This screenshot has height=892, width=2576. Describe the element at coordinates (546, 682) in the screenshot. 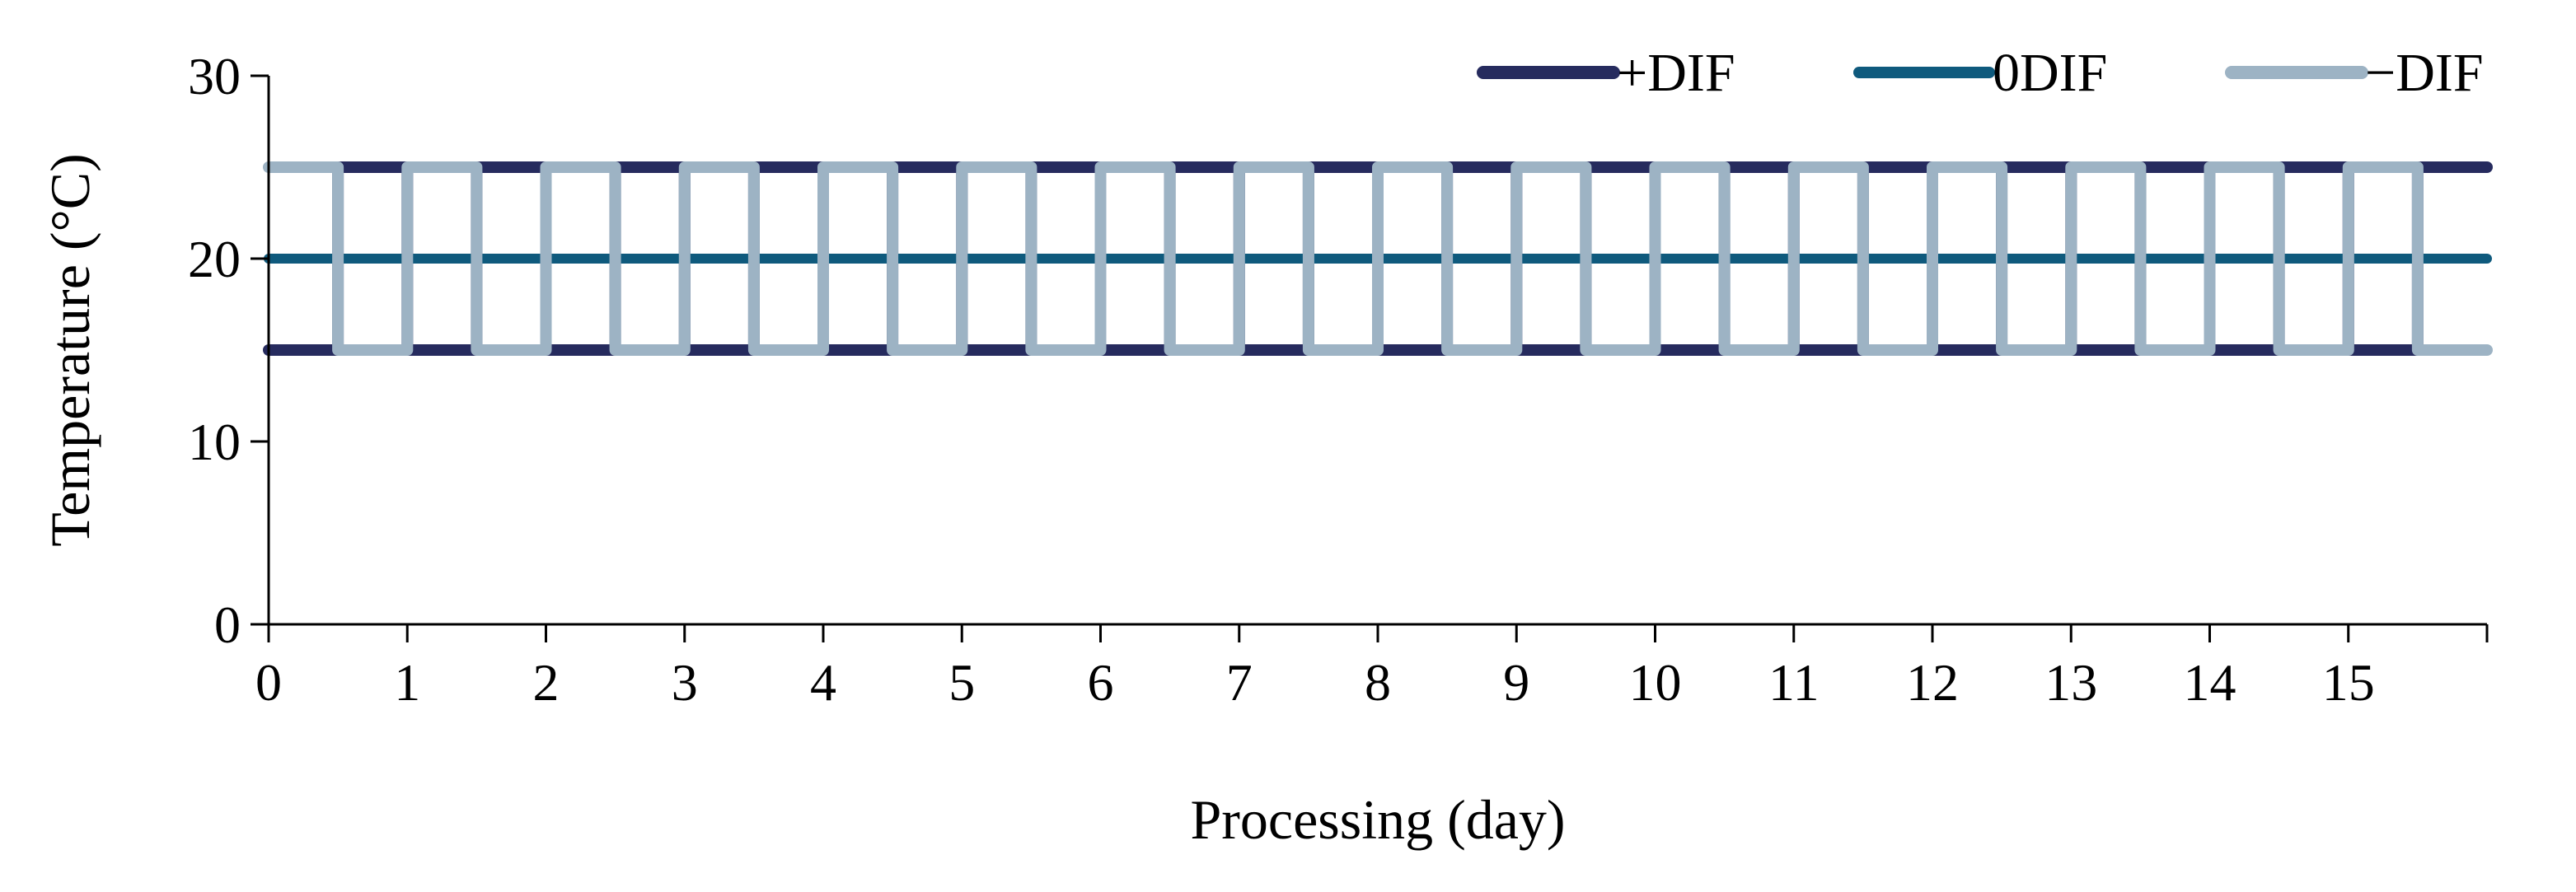

I see `x-tick-label: 2` at that location.